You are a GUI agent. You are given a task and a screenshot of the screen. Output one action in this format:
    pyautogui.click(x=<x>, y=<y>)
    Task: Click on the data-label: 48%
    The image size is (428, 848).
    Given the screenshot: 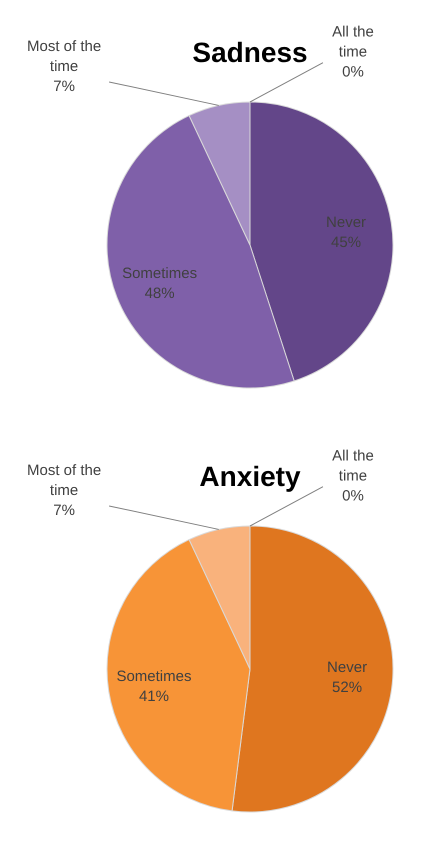 What is the action you would take?
    pyautogui.click(x=159, y=293)
    